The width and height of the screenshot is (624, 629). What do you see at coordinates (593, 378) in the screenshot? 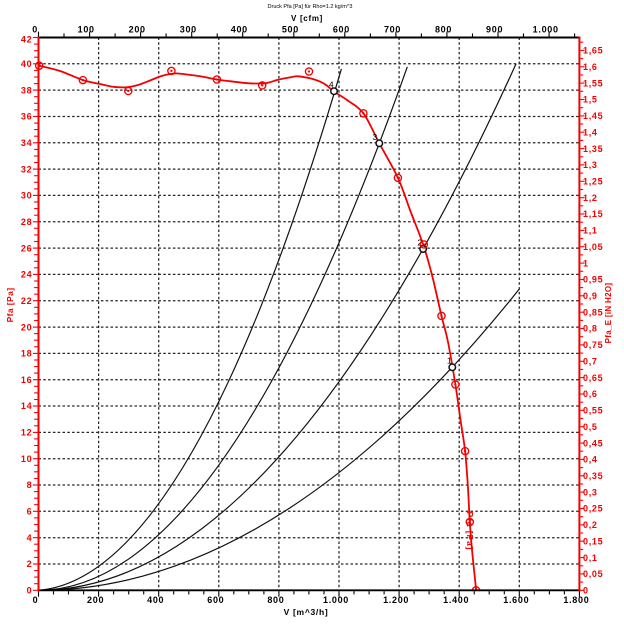
I see `svg-text: 0,65` at bounding box center [593, 378].